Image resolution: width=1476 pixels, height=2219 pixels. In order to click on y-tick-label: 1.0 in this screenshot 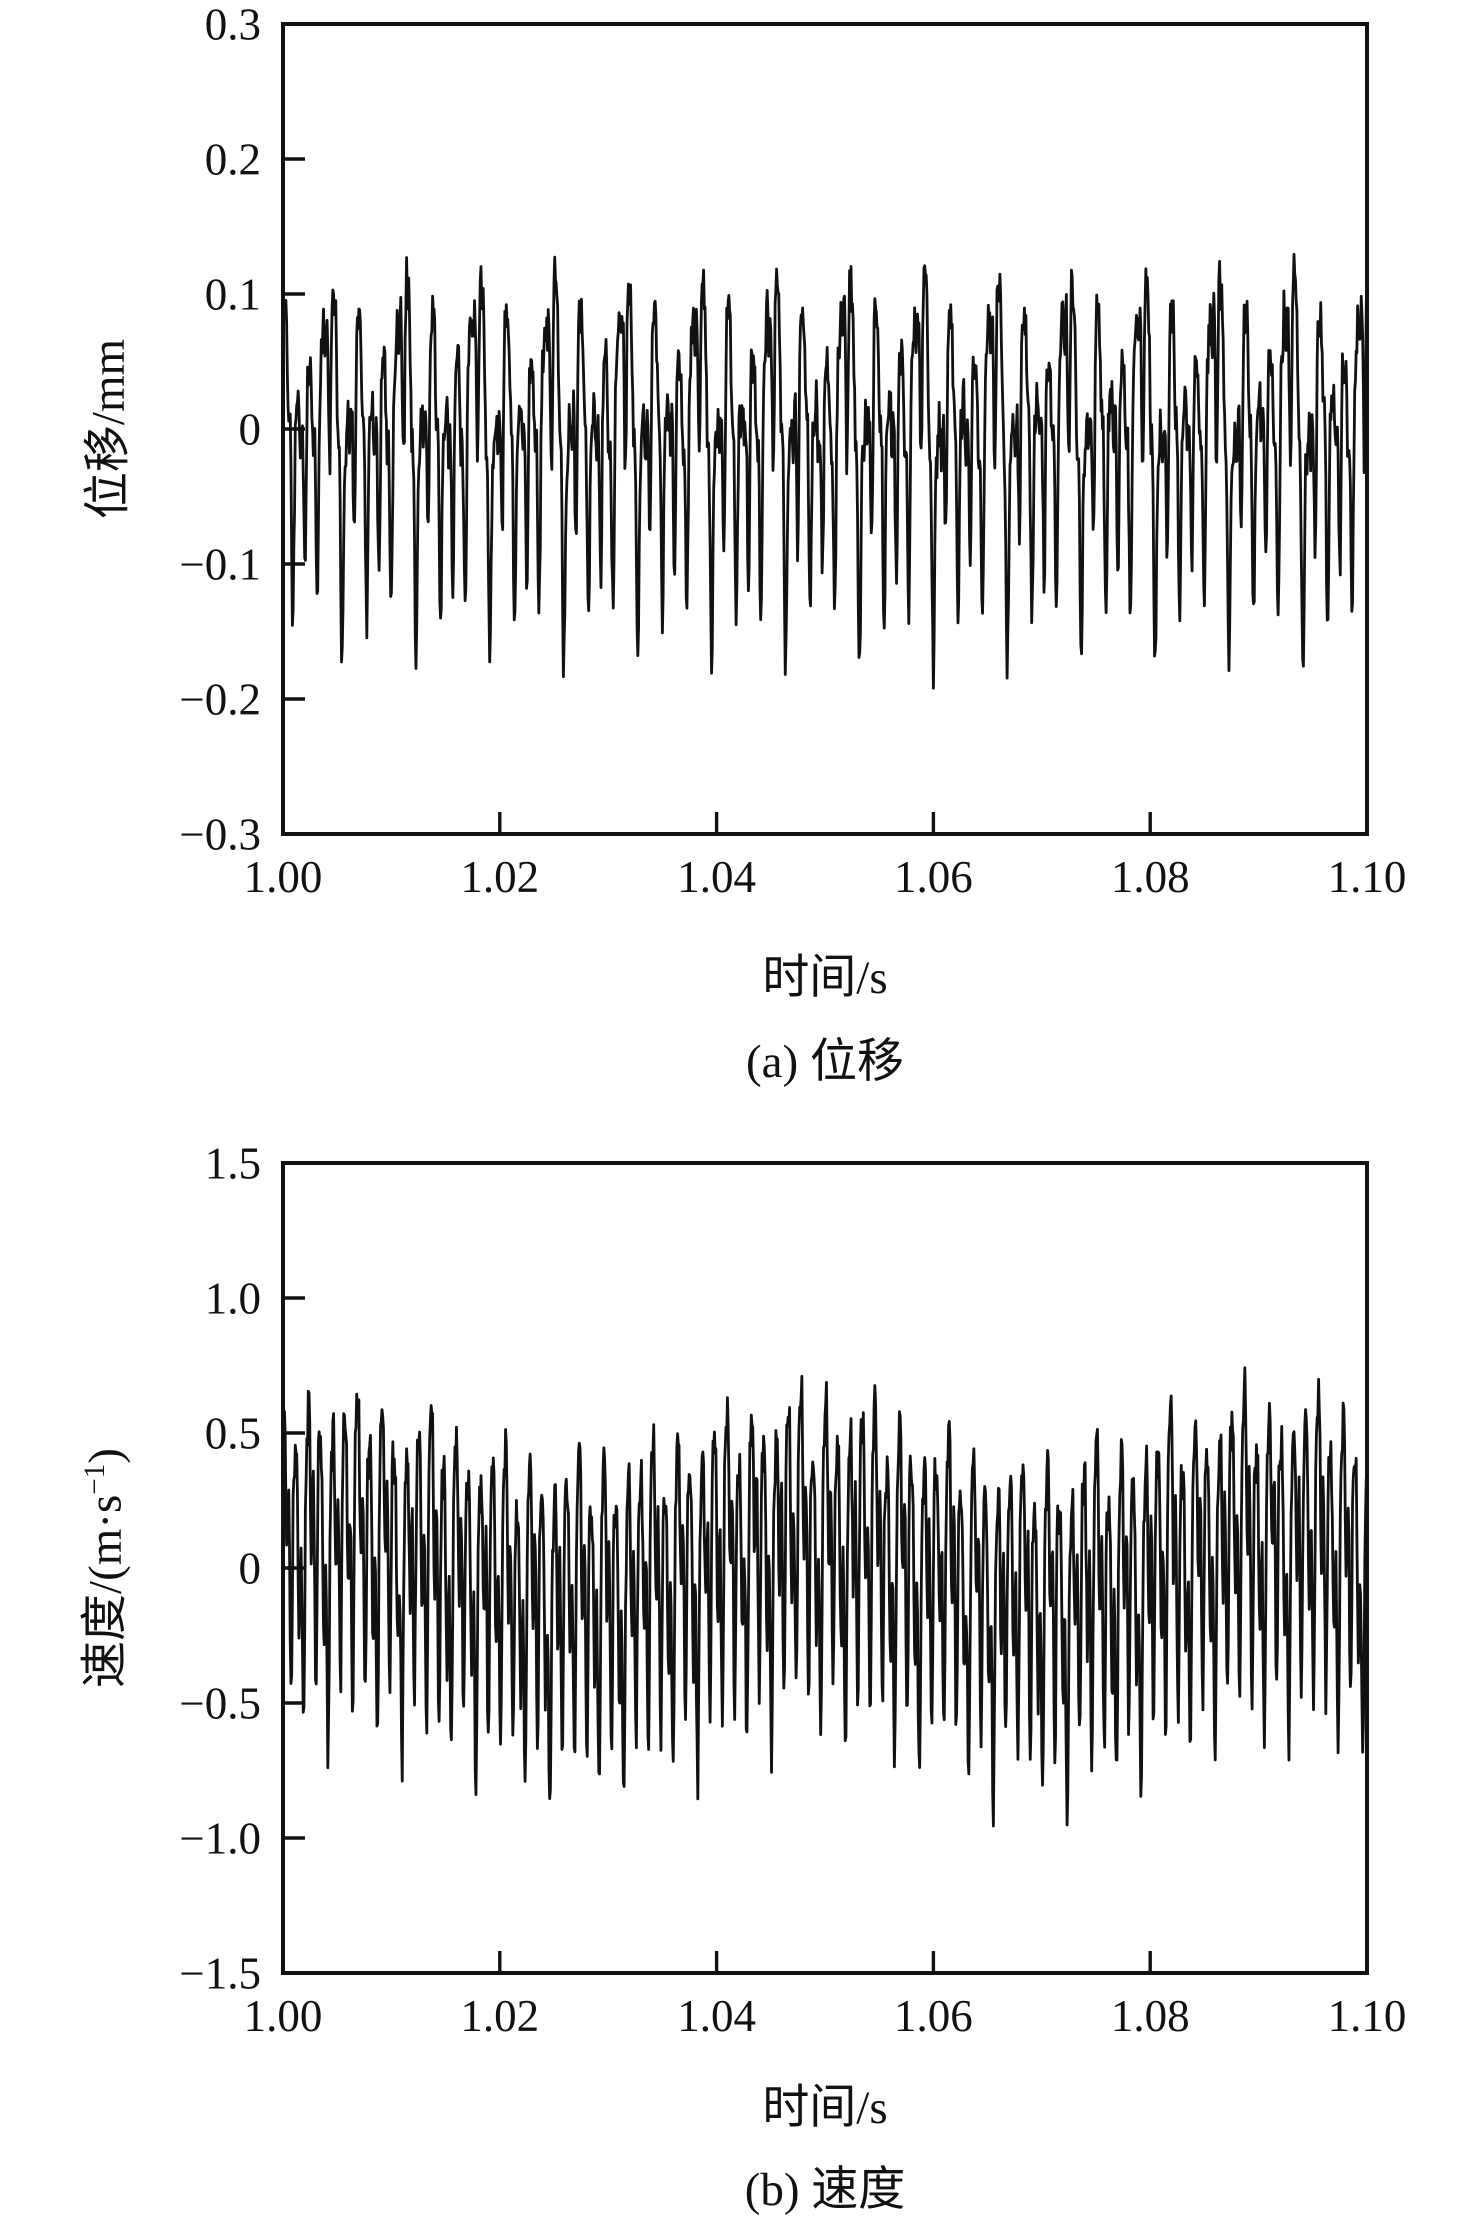, I will do `click(233, 1298)`.